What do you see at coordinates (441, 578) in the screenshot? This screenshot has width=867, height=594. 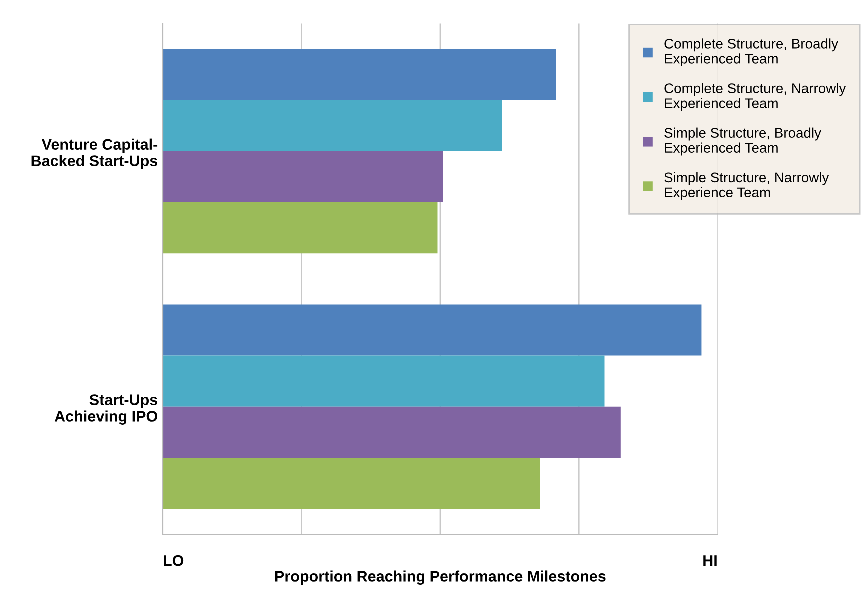 I see `x-axis-title: Proportion Reaching Performance Milestones` at bounding box center [441, 578].